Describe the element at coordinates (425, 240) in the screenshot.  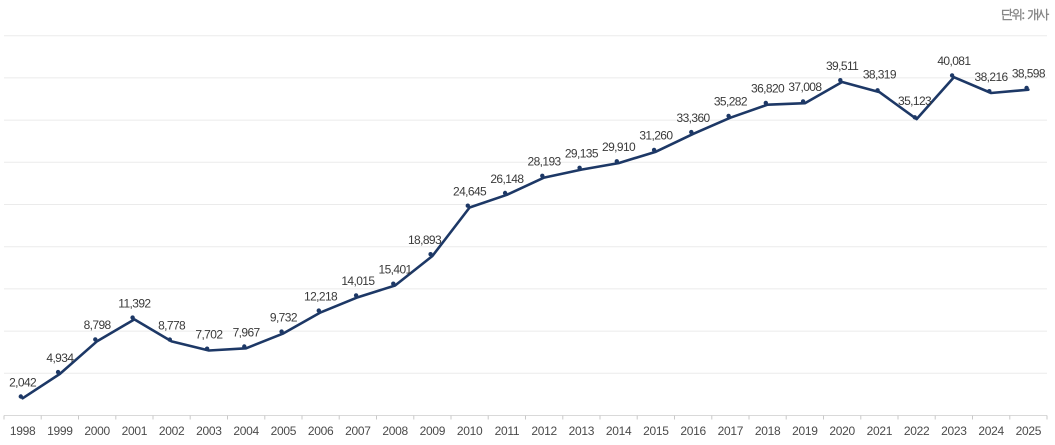
I see `svg-text: 18,893` at that location.